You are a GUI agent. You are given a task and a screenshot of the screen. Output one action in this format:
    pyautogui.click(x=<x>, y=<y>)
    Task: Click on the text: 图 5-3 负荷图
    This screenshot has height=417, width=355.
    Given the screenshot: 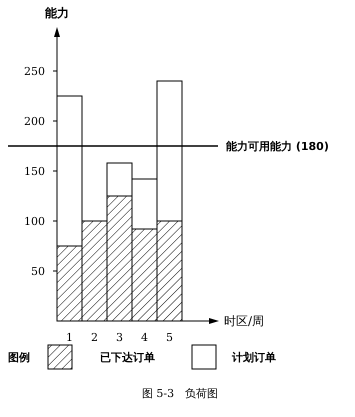 What is the action you would take?
    pyautogui.click(x=180, y=393)
    